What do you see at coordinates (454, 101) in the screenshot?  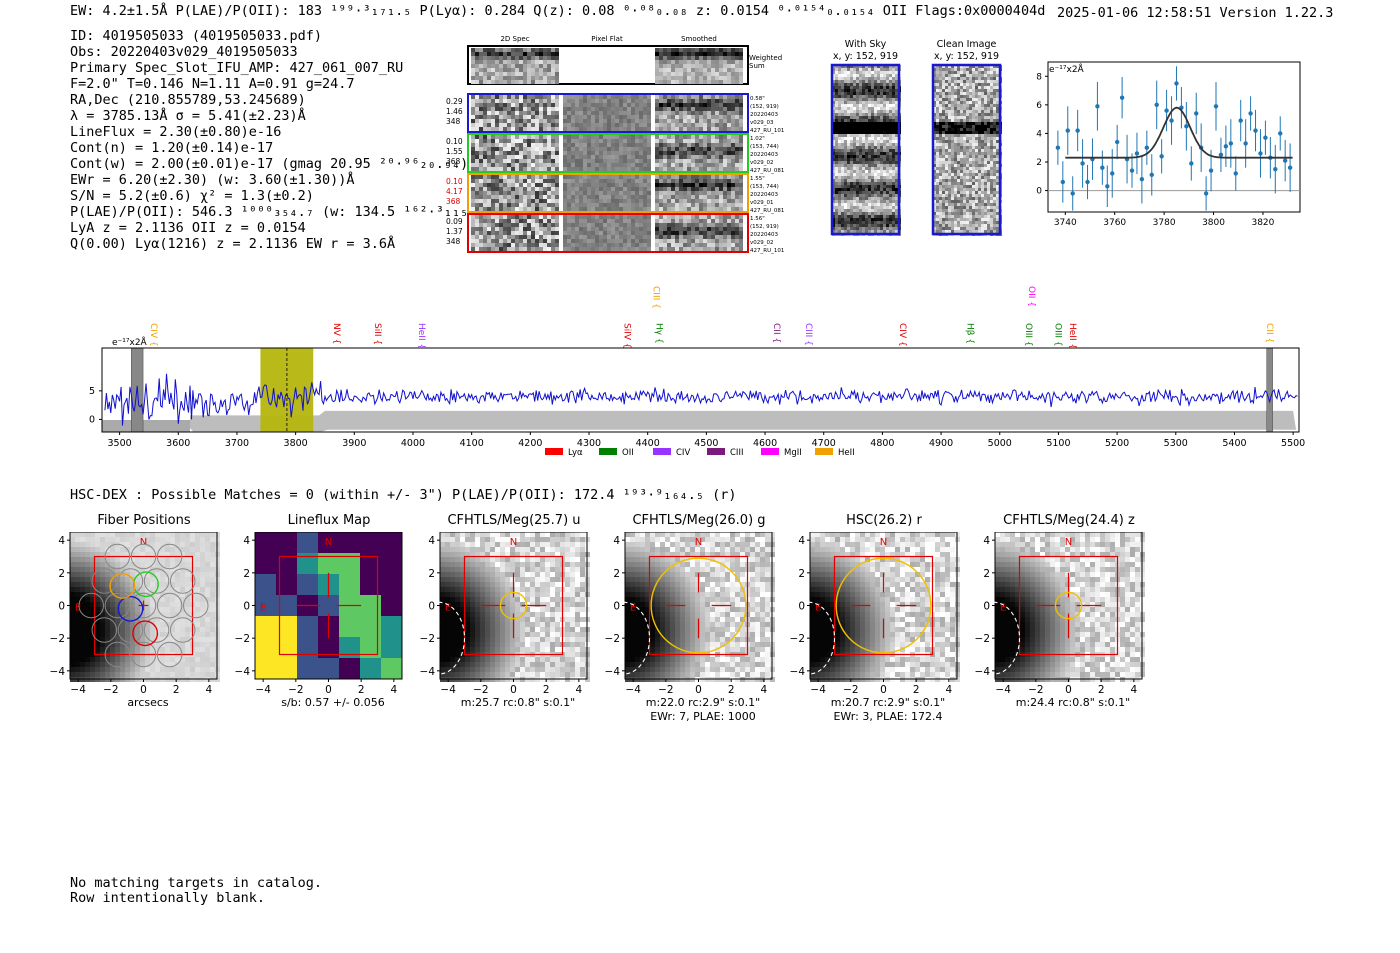 I see `fiber-stat: 0.29` at bounding box center [454, 101].